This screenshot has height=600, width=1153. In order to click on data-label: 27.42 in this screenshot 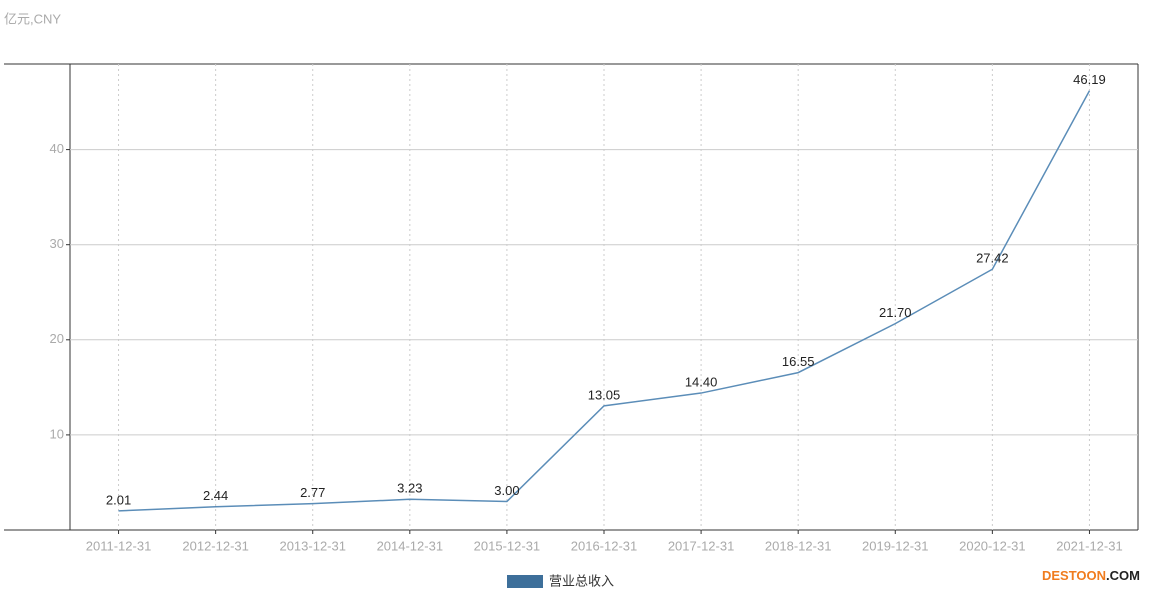, I will do `click(992, 258)`.